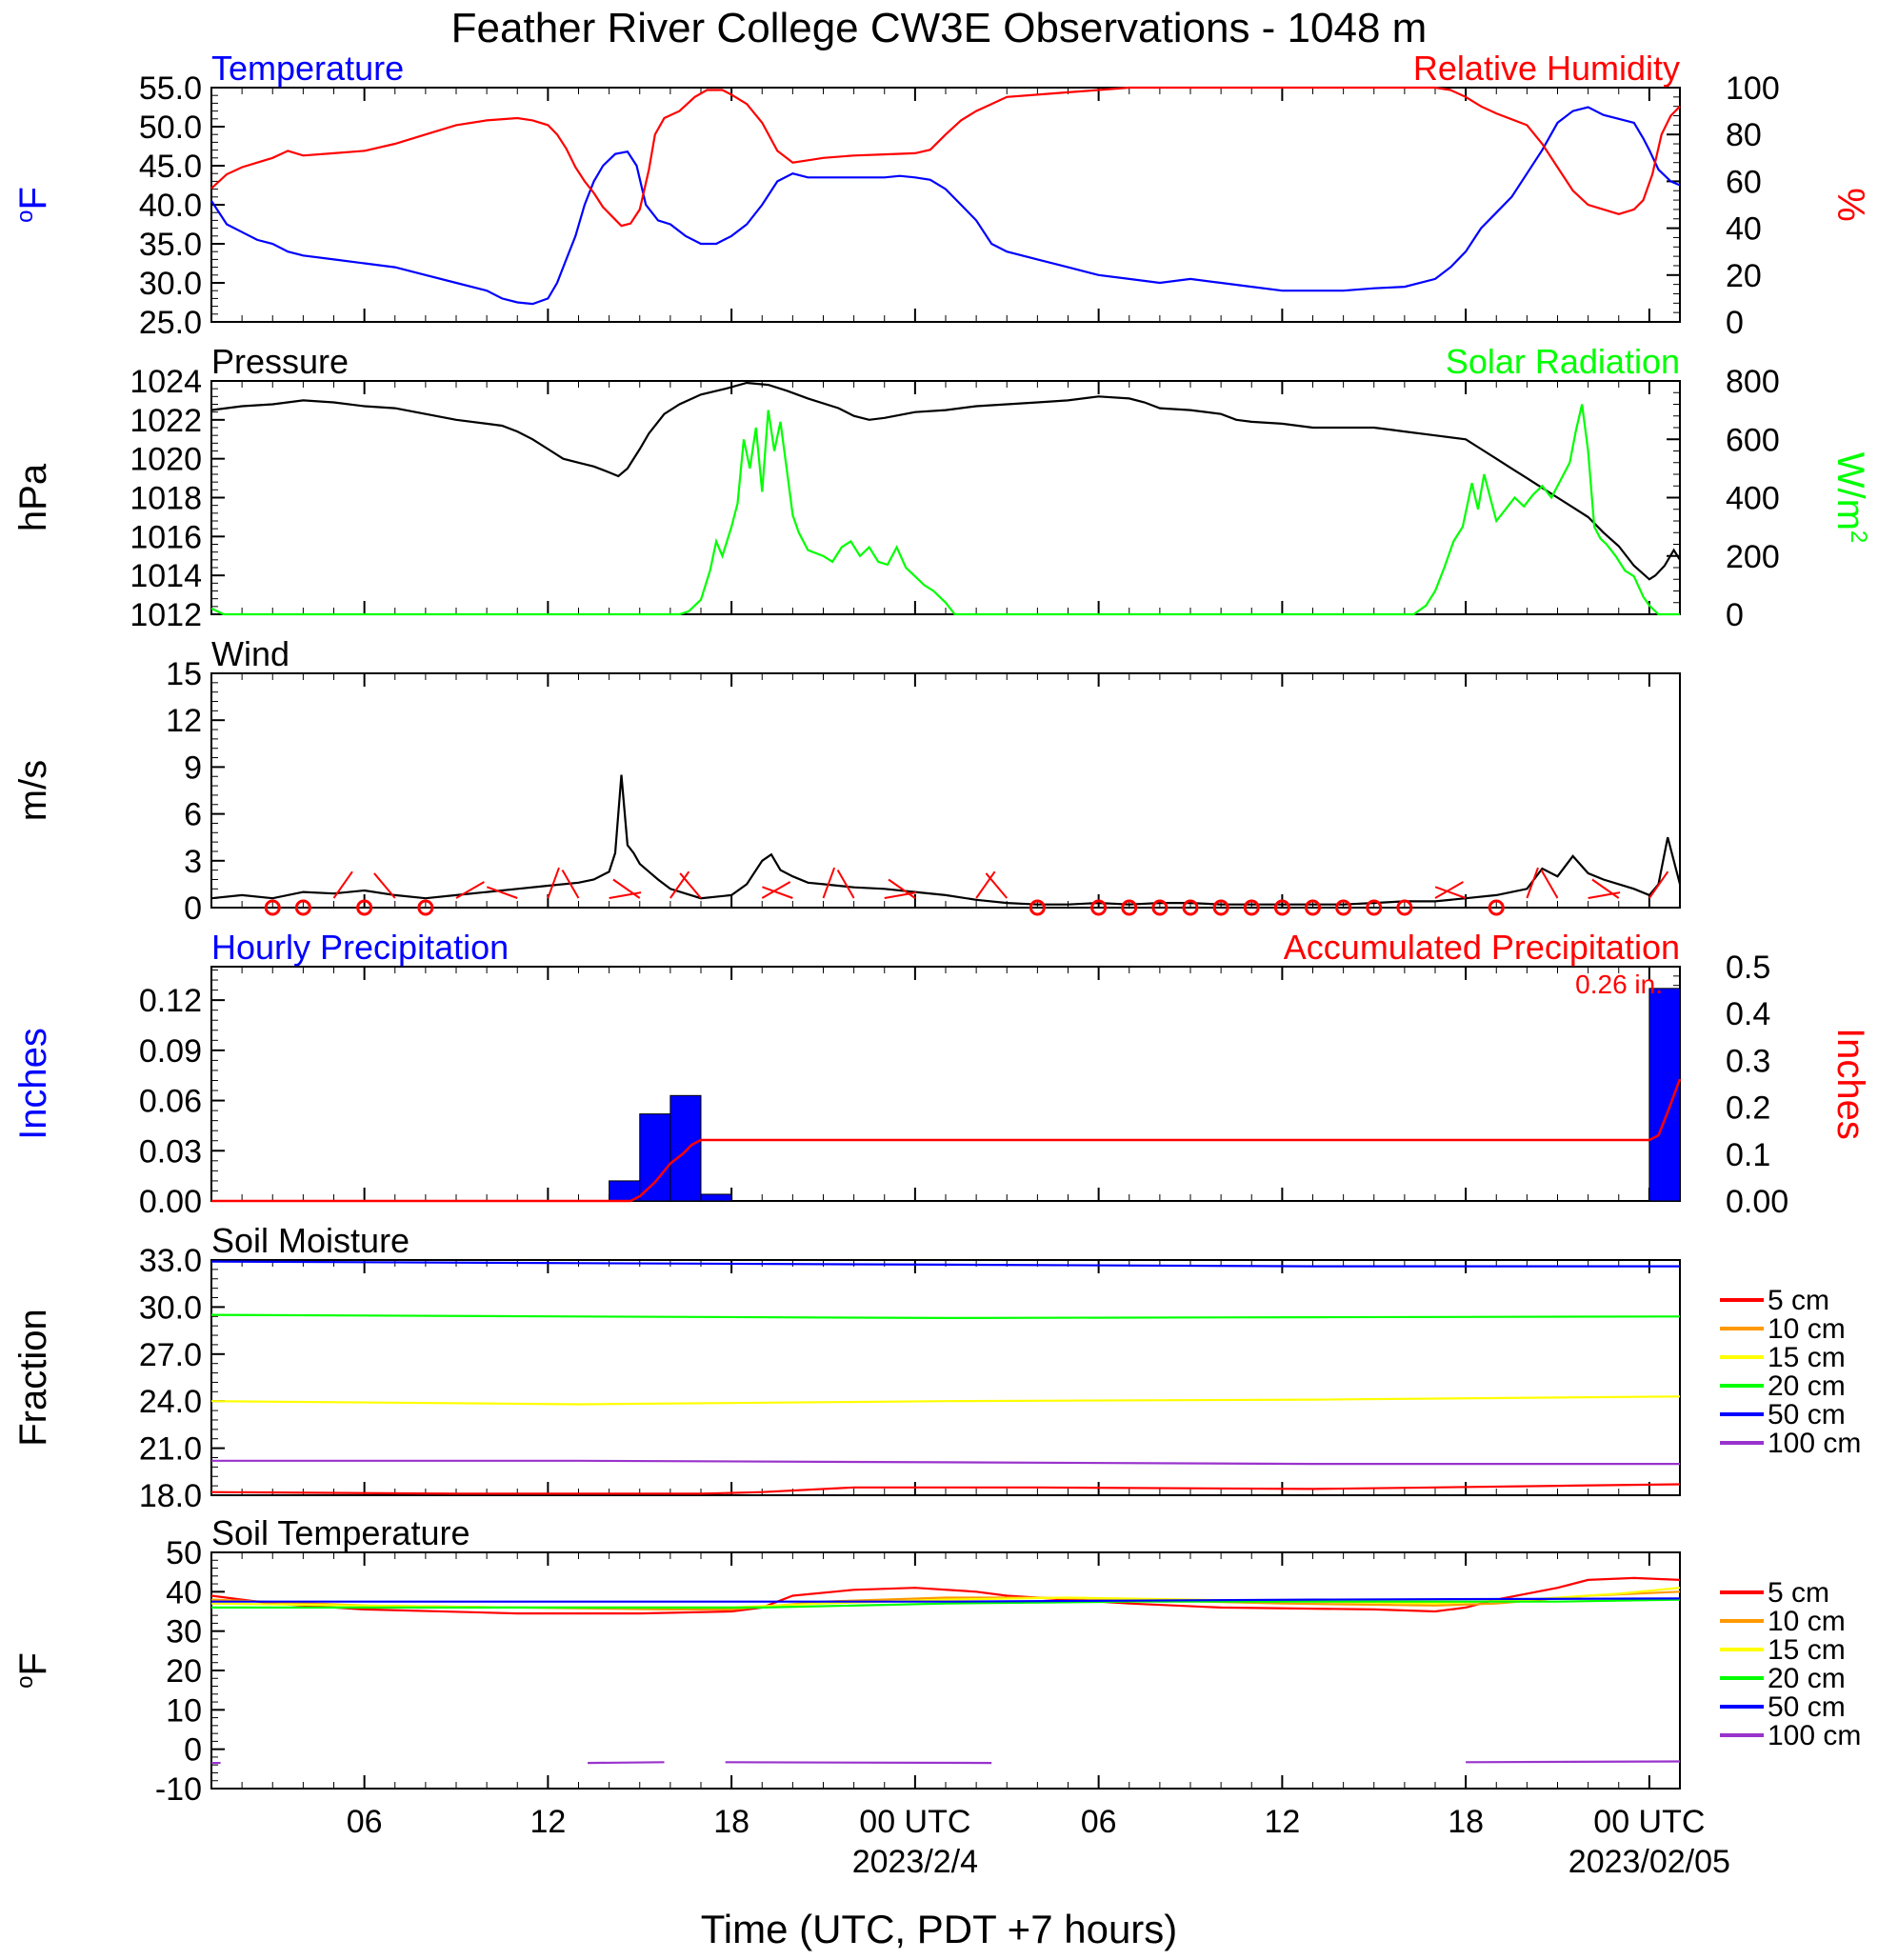 Image resolution: width=1878 pixels, height=1960 pixels. What do you see at coordinates (915, 1862) in the screenshot?
I see `time-date-label: 2023/2/4` at bounding box center [915, 1862].